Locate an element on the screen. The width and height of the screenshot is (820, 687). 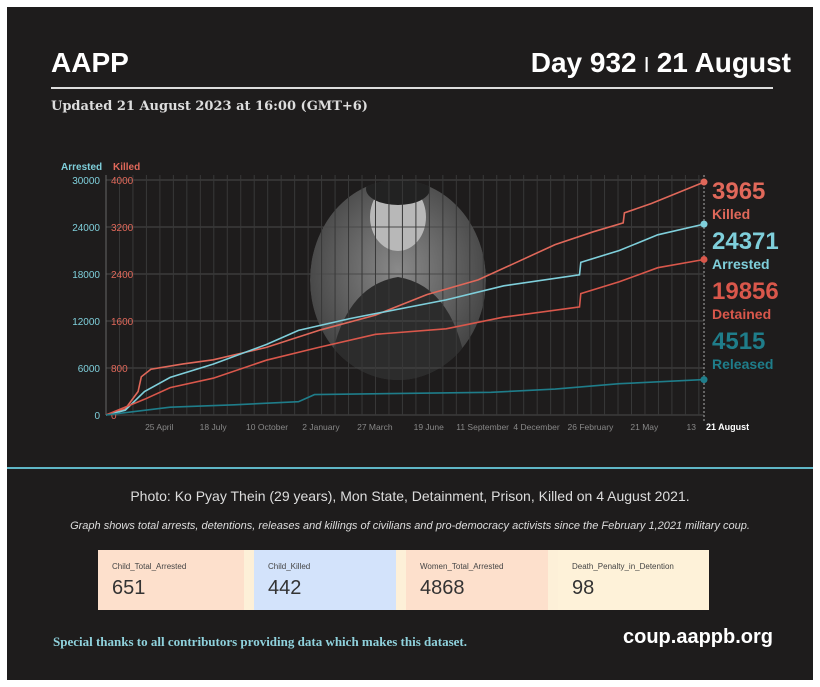
series-name-released: Released is located at coordinates (742, 364).